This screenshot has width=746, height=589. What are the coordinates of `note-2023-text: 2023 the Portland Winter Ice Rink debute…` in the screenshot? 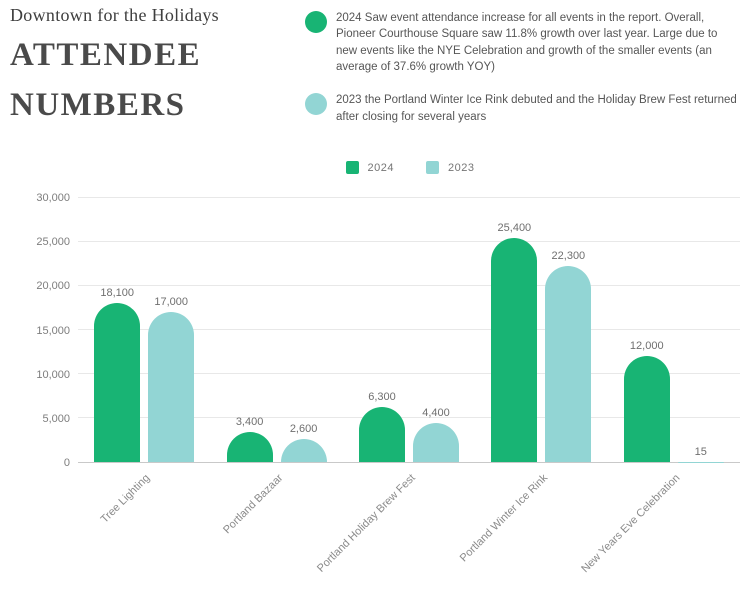 It's located at (536, 108).